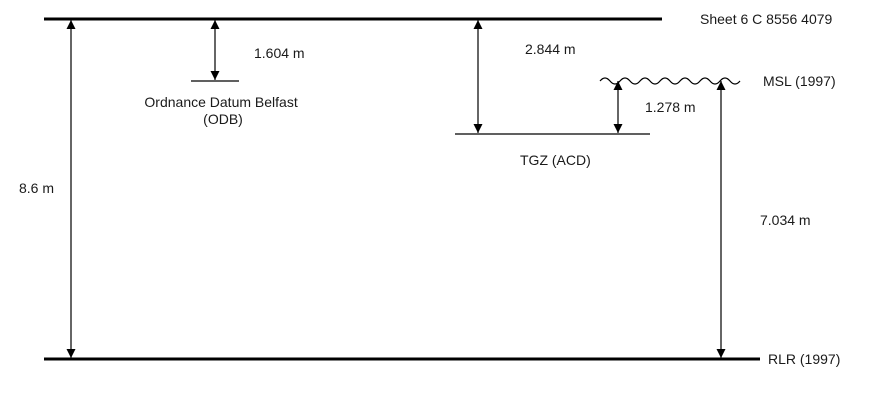 The height and width of the screenshot is (400, 875). I want to click on odb-label: Ordnance Datum Belfast (ODB), so click(222, 110).